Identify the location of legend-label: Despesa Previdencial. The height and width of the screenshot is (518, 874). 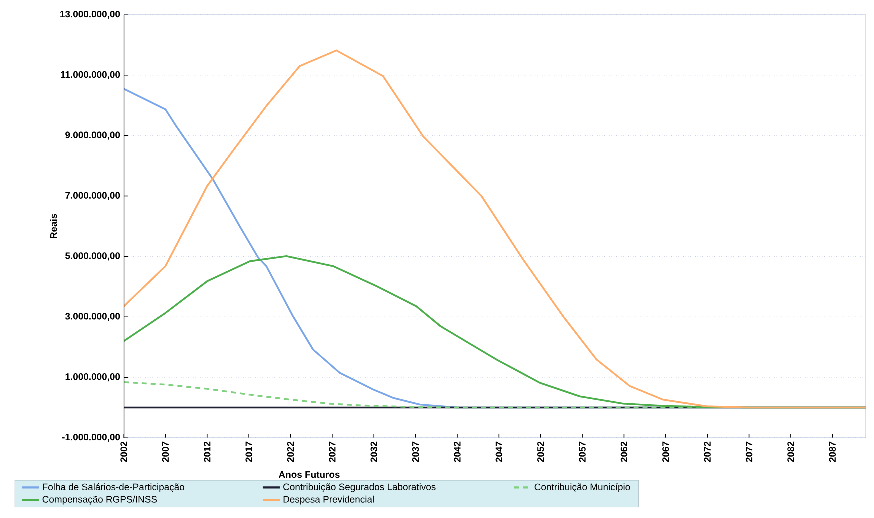
(329, 500).